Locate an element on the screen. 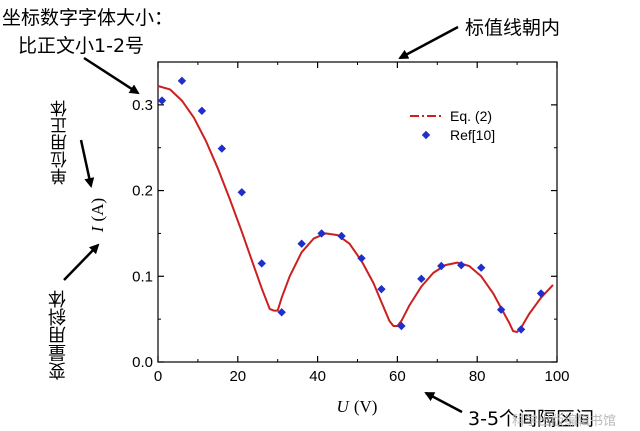 Image resolution: width=640 pixels, height=431 pixels. x-tick-label: 40 is located at coordinates (317, 376).